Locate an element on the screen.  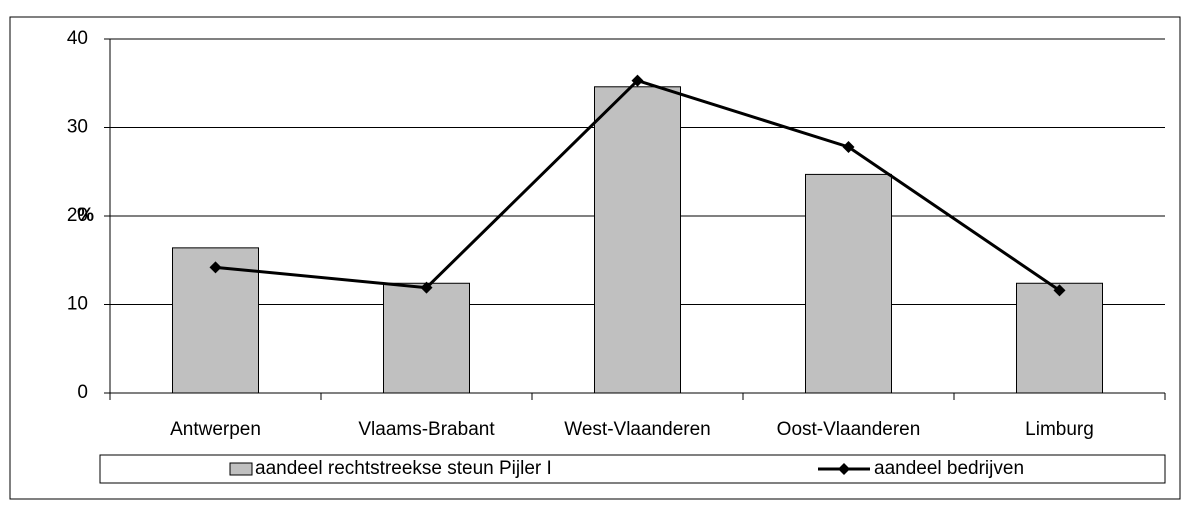
legend-label: aandeel bedrijven is located at coordinates (949, 468).